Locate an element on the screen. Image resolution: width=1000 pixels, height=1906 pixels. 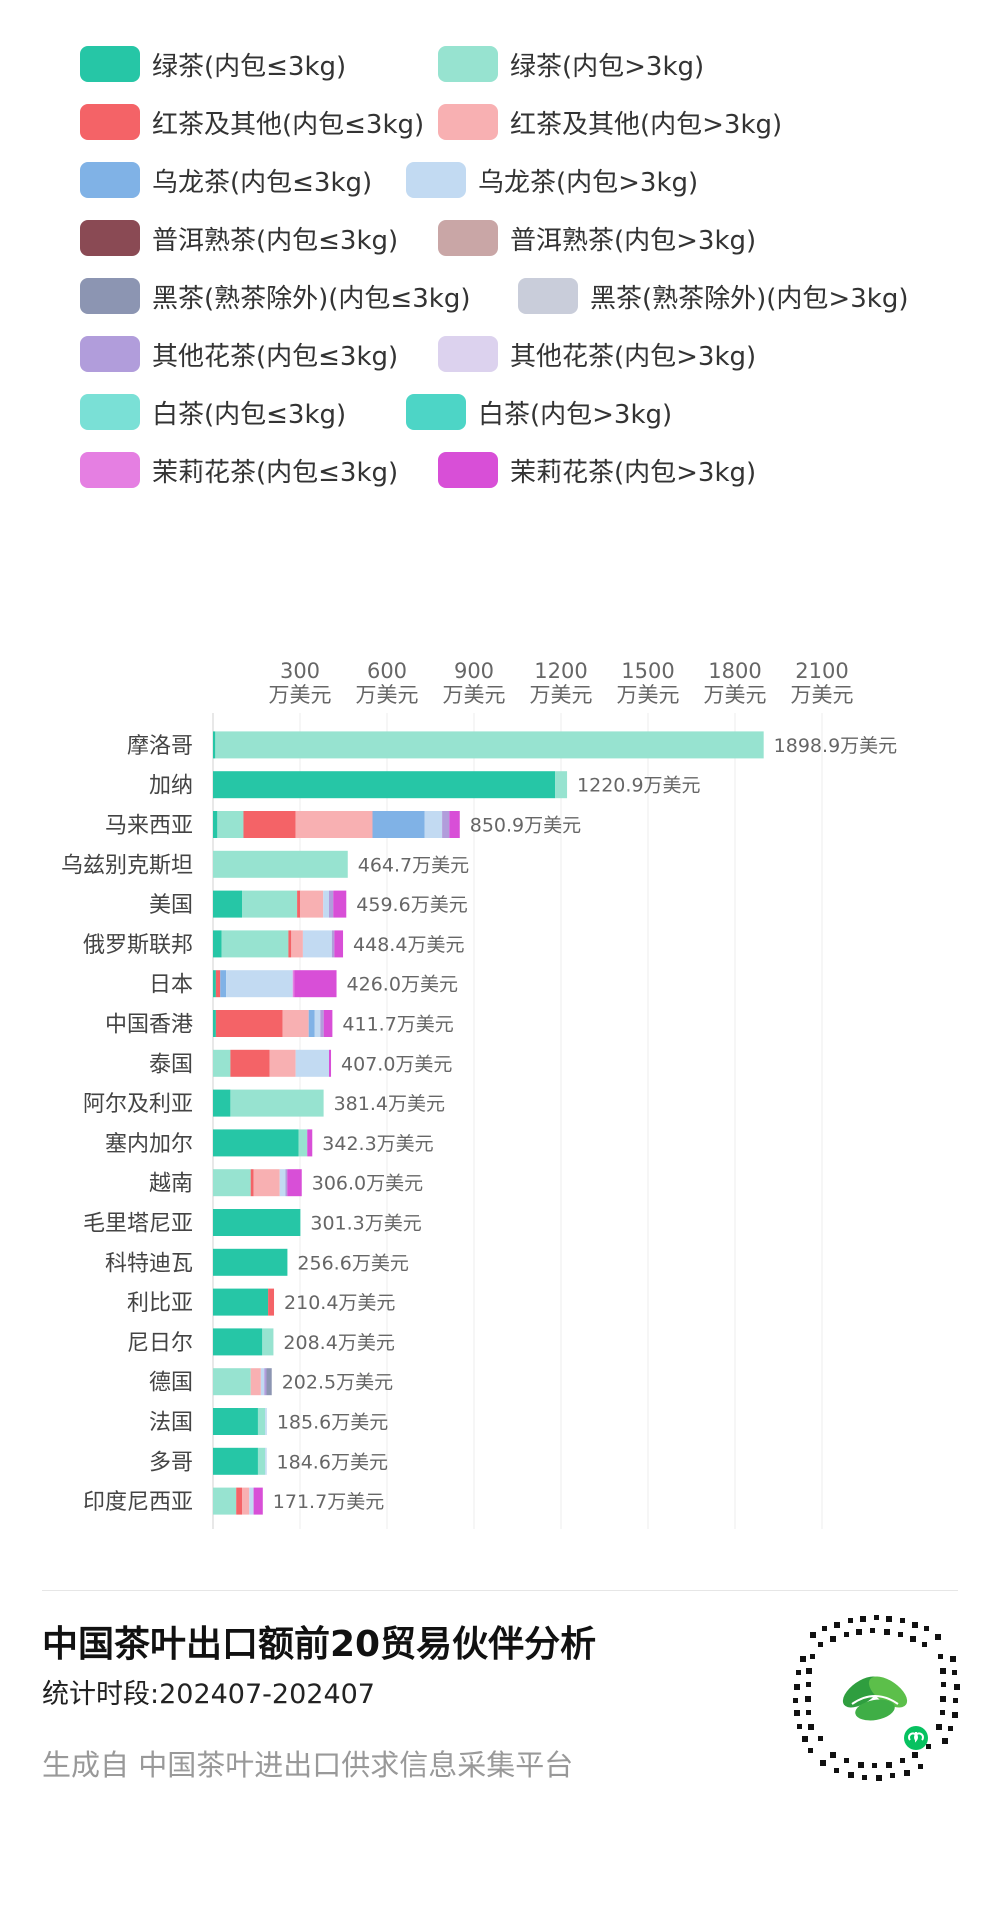
legend-row: 红茶及其他(内包≤3kg) 红茶及其他(内包>3kg) is located at coordinates (530, 131).